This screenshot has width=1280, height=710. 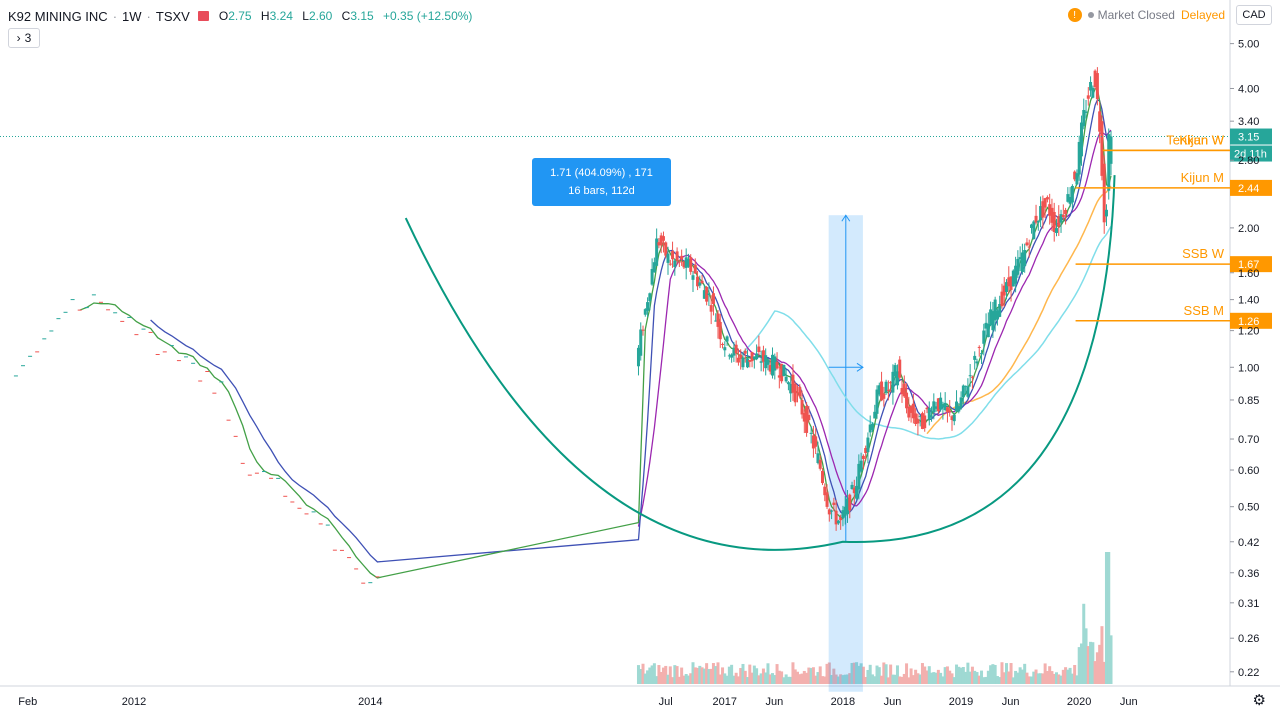 What do you see at coordinates (1202, 177) in the screenshot?
I see `level-label: Kijun M` at bounding box center [1202, 177].